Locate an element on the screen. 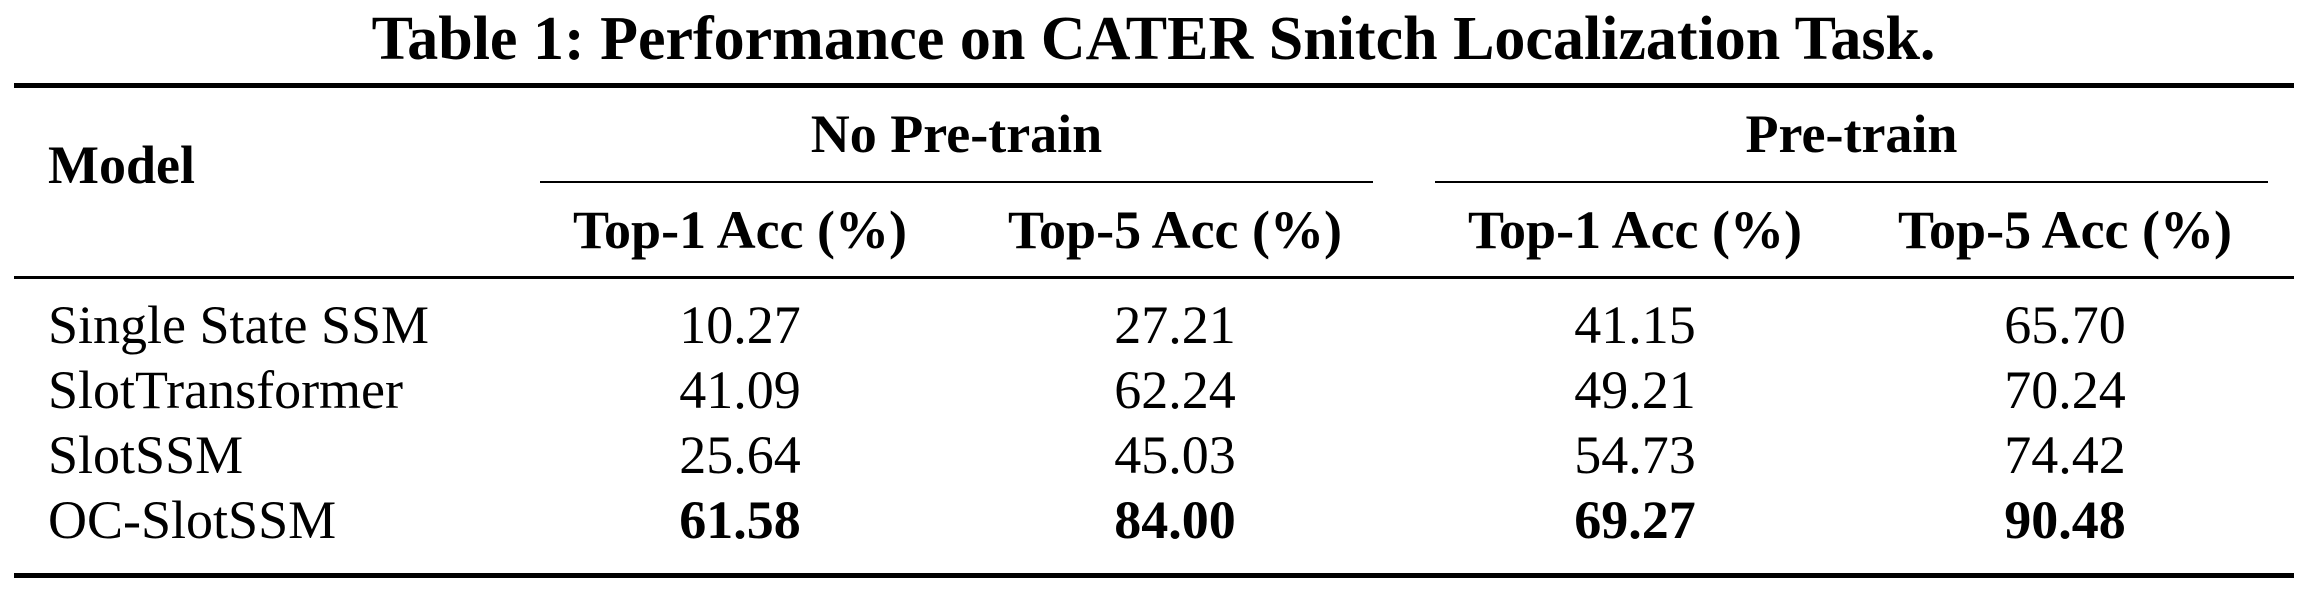  table-cell-best: 90.48 is located at coordinates (2065, 520).